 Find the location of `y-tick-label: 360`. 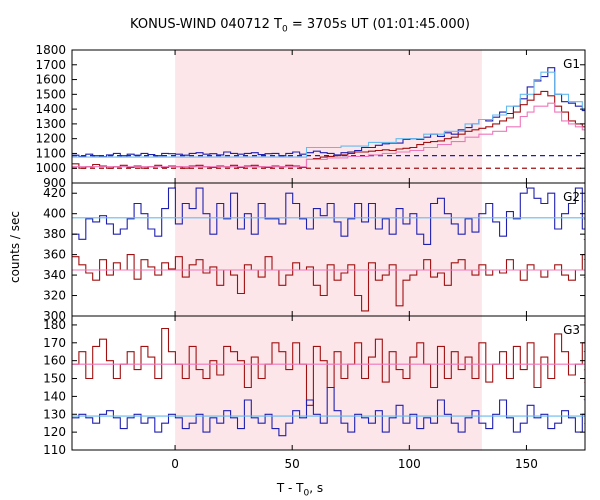

y-tick-label: 360 is located at coordinates (54, 255).